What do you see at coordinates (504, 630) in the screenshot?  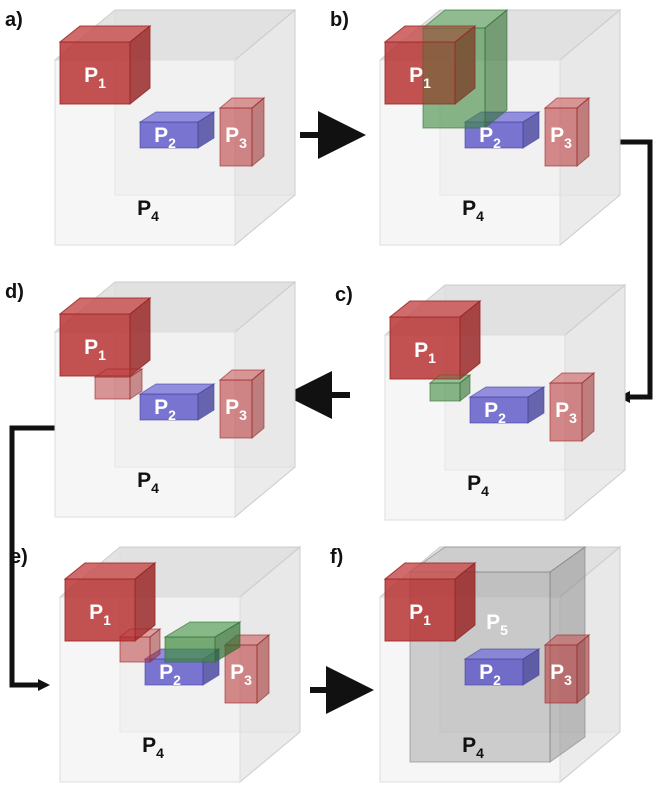 I see `part-label-sub: 5` at bounding box center [504, 630].